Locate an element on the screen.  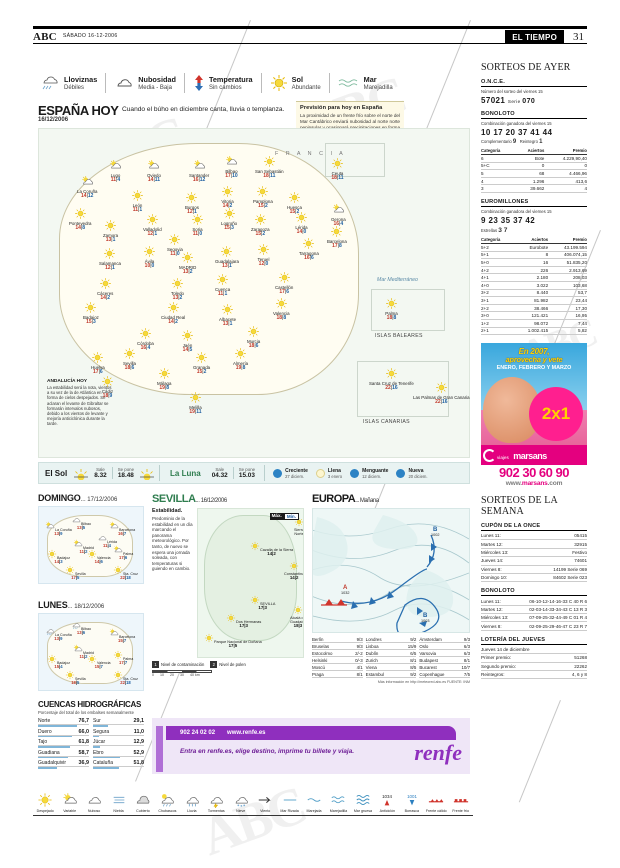
map-station: Gerona 16|4 is located at coordinates (338, 215).